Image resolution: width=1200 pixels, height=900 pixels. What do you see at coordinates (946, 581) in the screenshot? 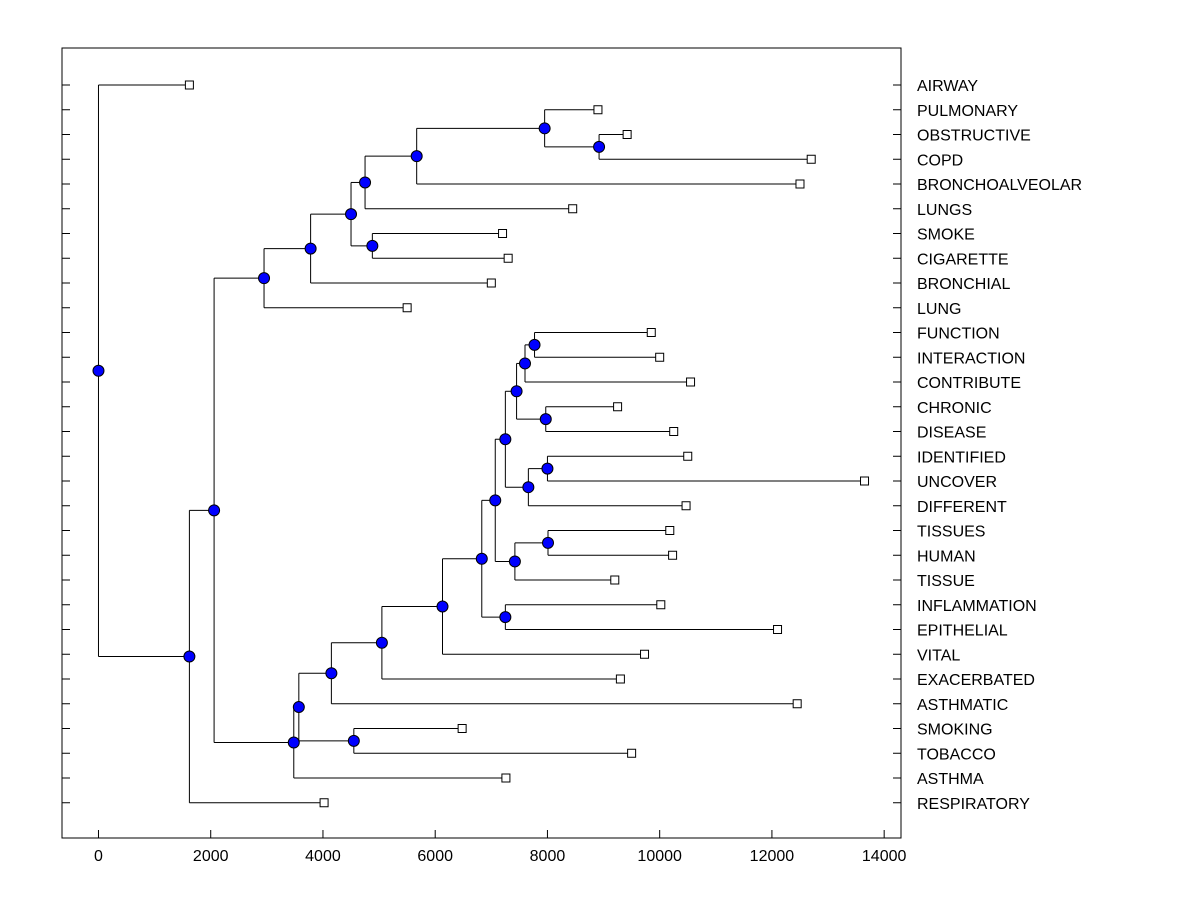
I see `leaf-label: TISSUE` at bounding box center [946, 581].